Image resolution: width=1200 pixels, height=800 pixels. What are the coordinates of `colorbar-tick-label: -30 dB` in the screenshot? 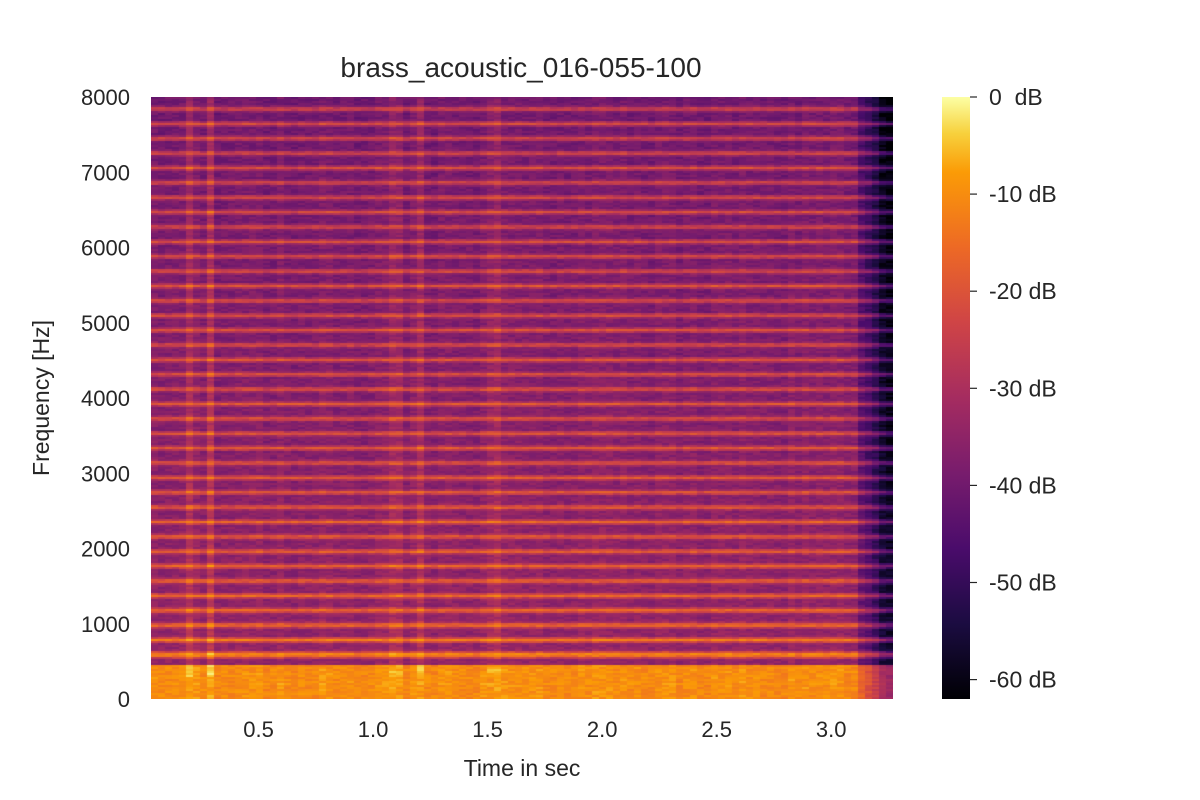 It's located at (1023, 388).